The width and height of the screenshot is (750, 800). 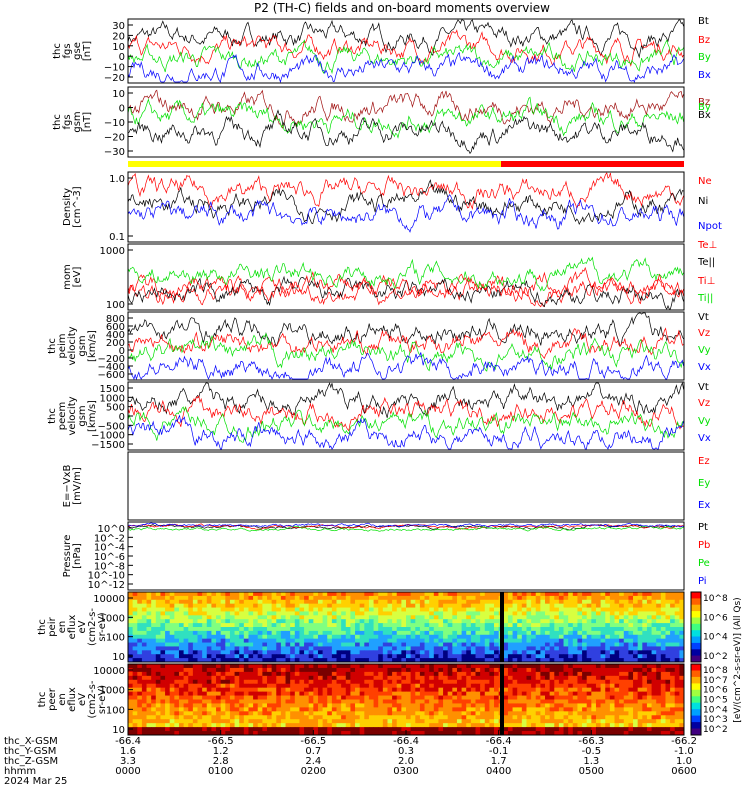 What do you see at coordinates (114, 68) in the screenshot?
I see `y-tick-label: −10` at bounding box center [114, 68].